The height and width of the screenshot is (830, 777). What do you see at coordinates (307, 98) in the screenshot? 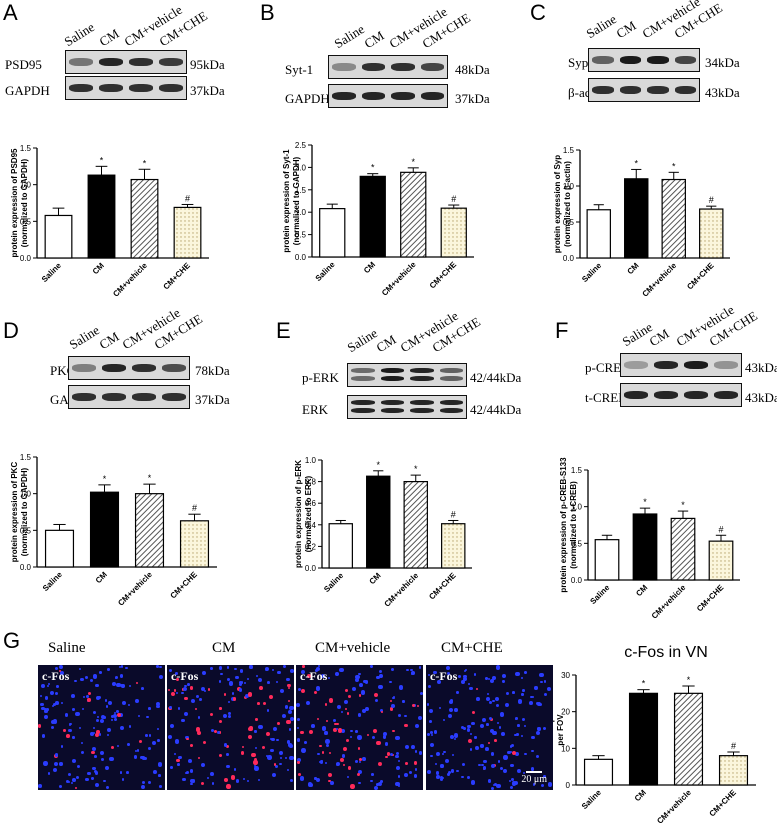
I see `blot-protein-label: GAPDH` at bounding box center [307, 98].